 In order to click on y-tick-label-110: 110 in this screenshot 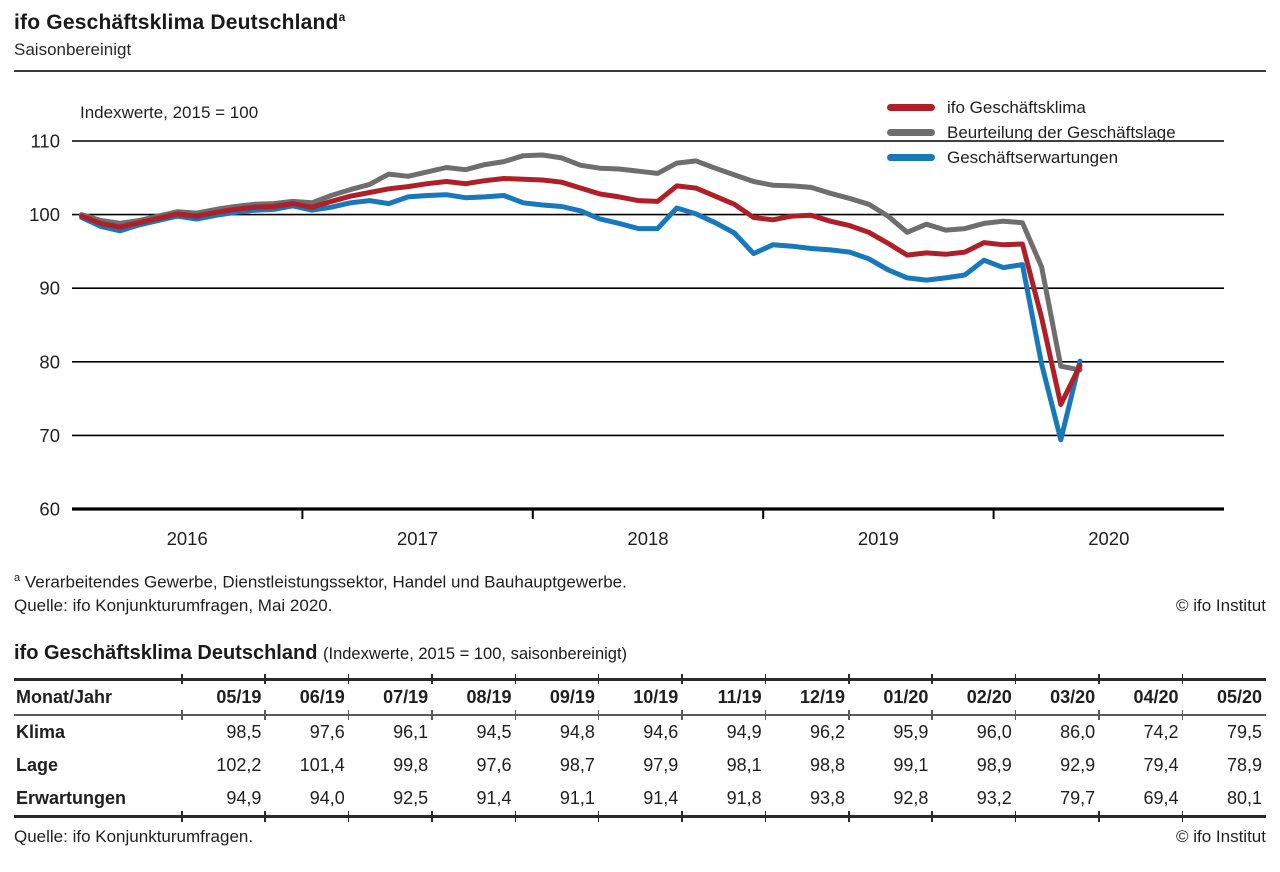, I will do `click(46, 141)`.